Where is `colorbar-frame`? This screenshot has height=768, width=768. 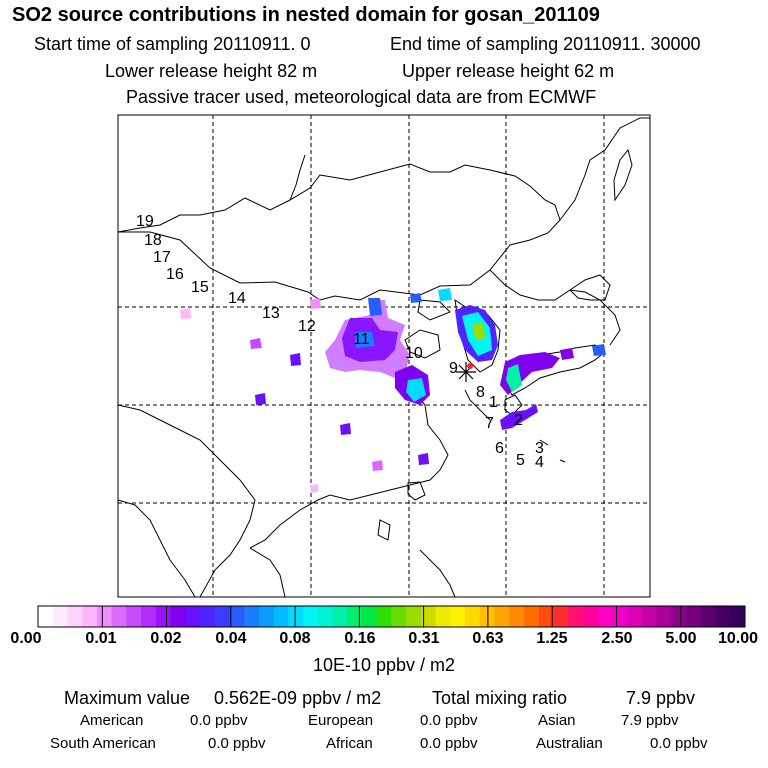 colorbar-frame is located at coordinates (391, 616).